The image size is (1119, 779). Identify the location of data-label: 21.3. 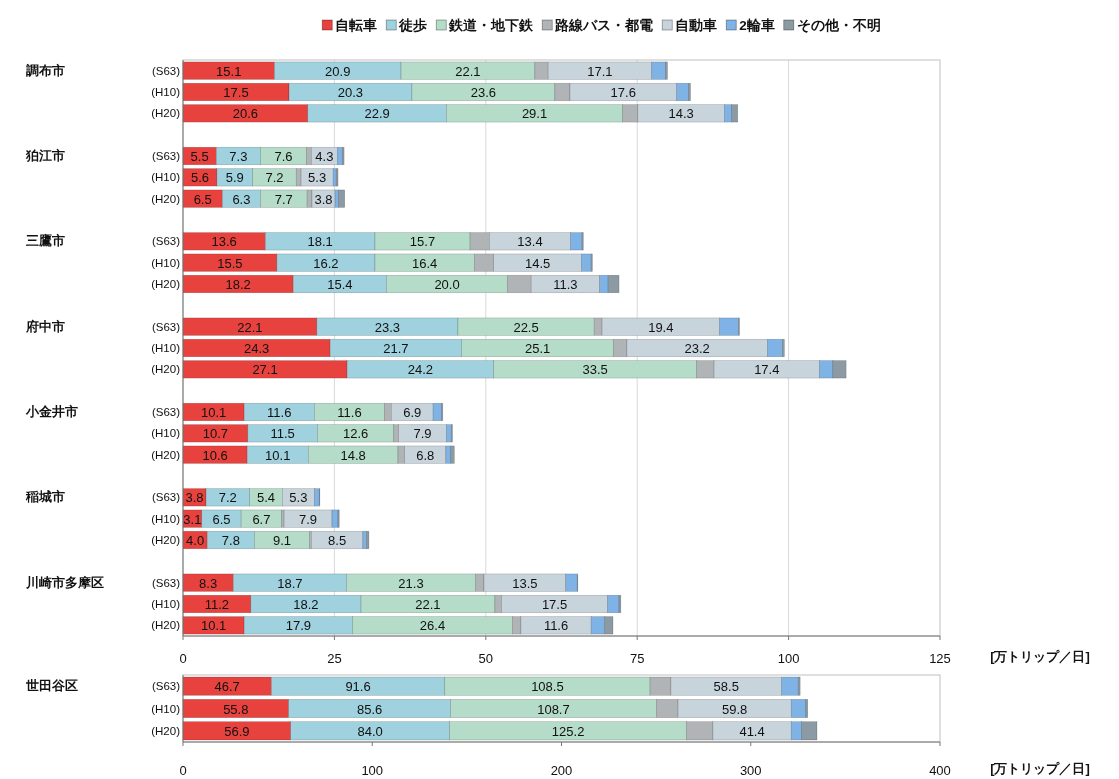
(411, 583).